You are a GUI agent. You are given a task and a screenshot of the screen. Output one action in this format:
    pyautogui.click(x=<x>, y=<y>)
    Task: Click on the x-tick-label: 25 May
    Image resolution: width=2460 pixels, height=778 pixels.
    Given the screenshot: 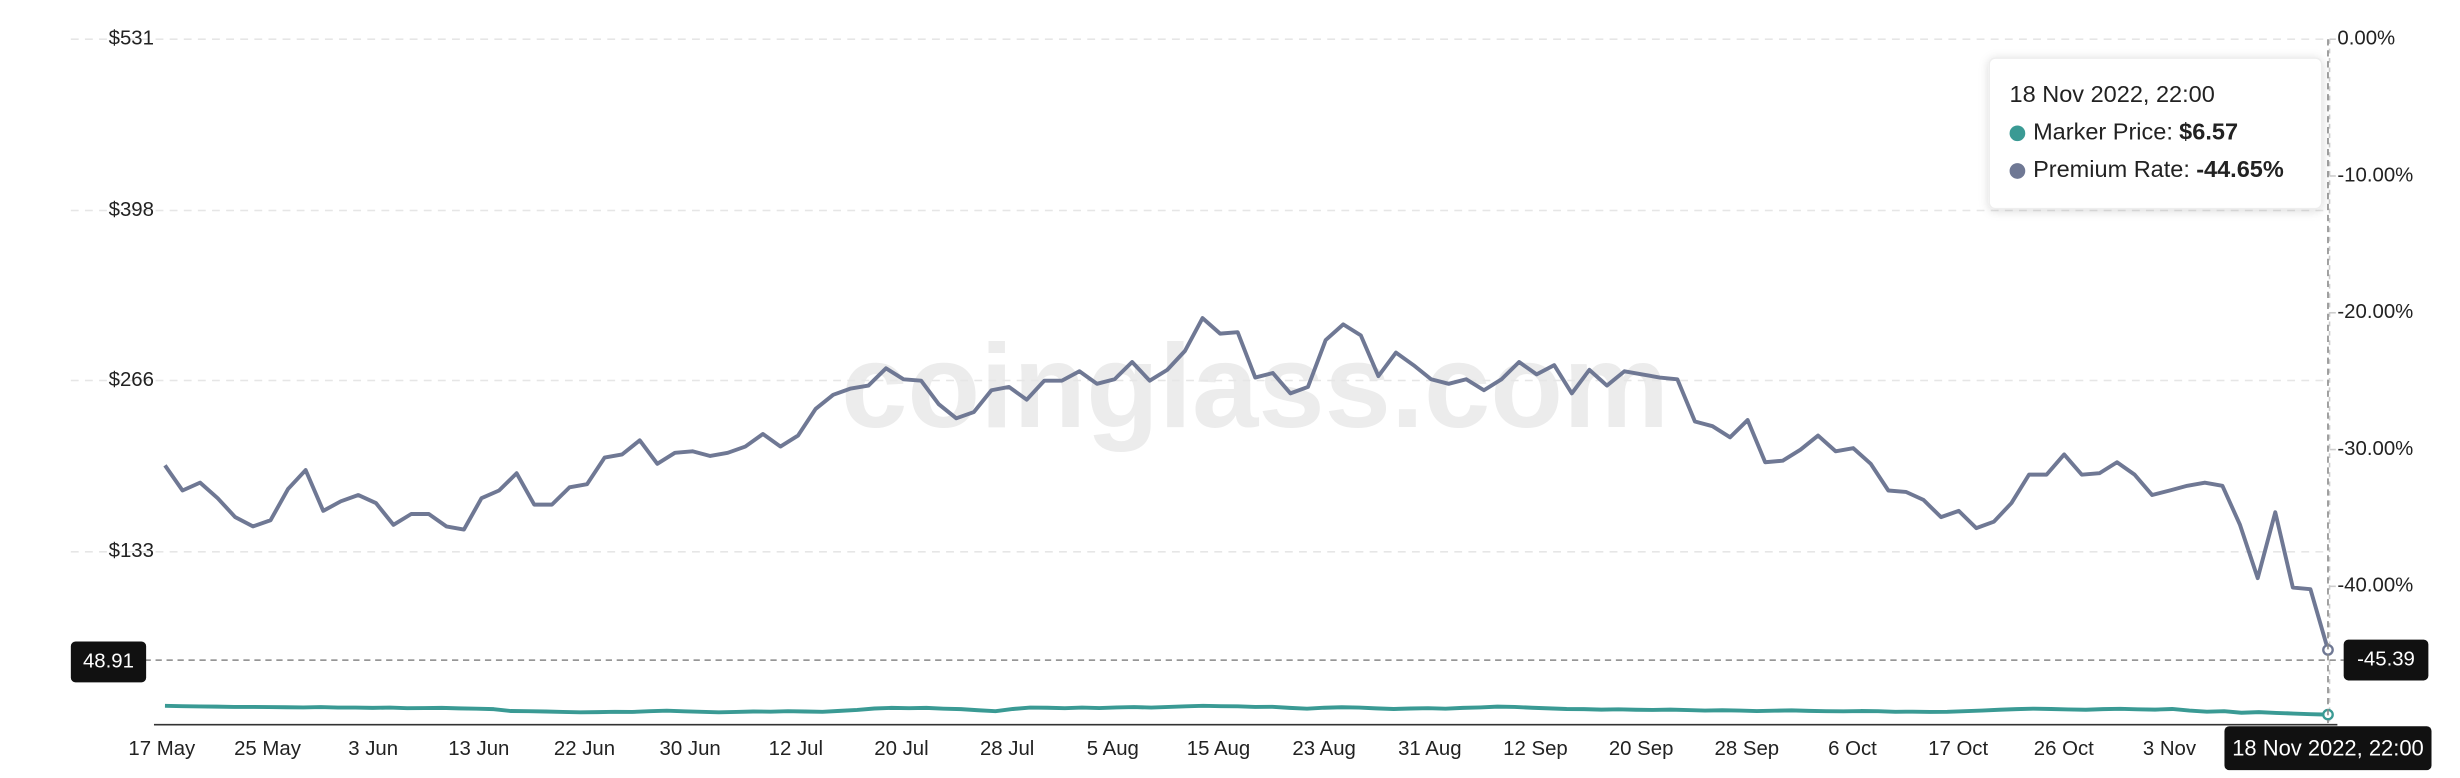 What is the action you would take?
    pyautogui.click(x=268, y=749)
    